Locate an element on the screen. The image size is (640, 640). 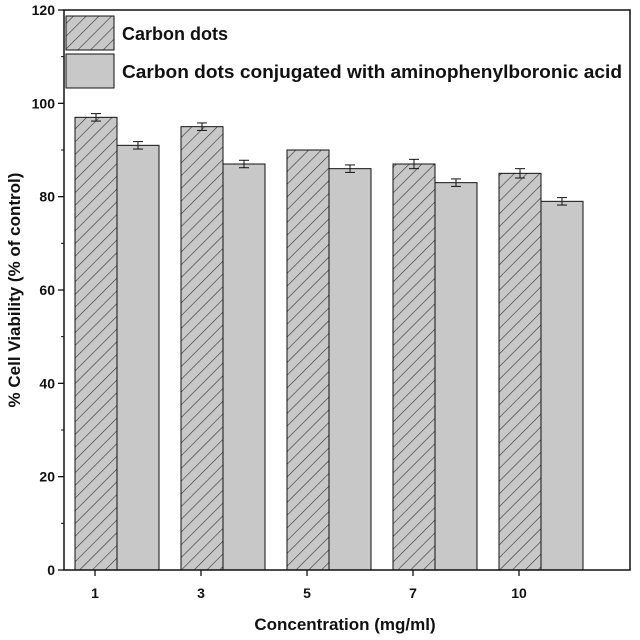
legend-label-carbon-dots: Carbon dots is located at coordinates (175, 34).